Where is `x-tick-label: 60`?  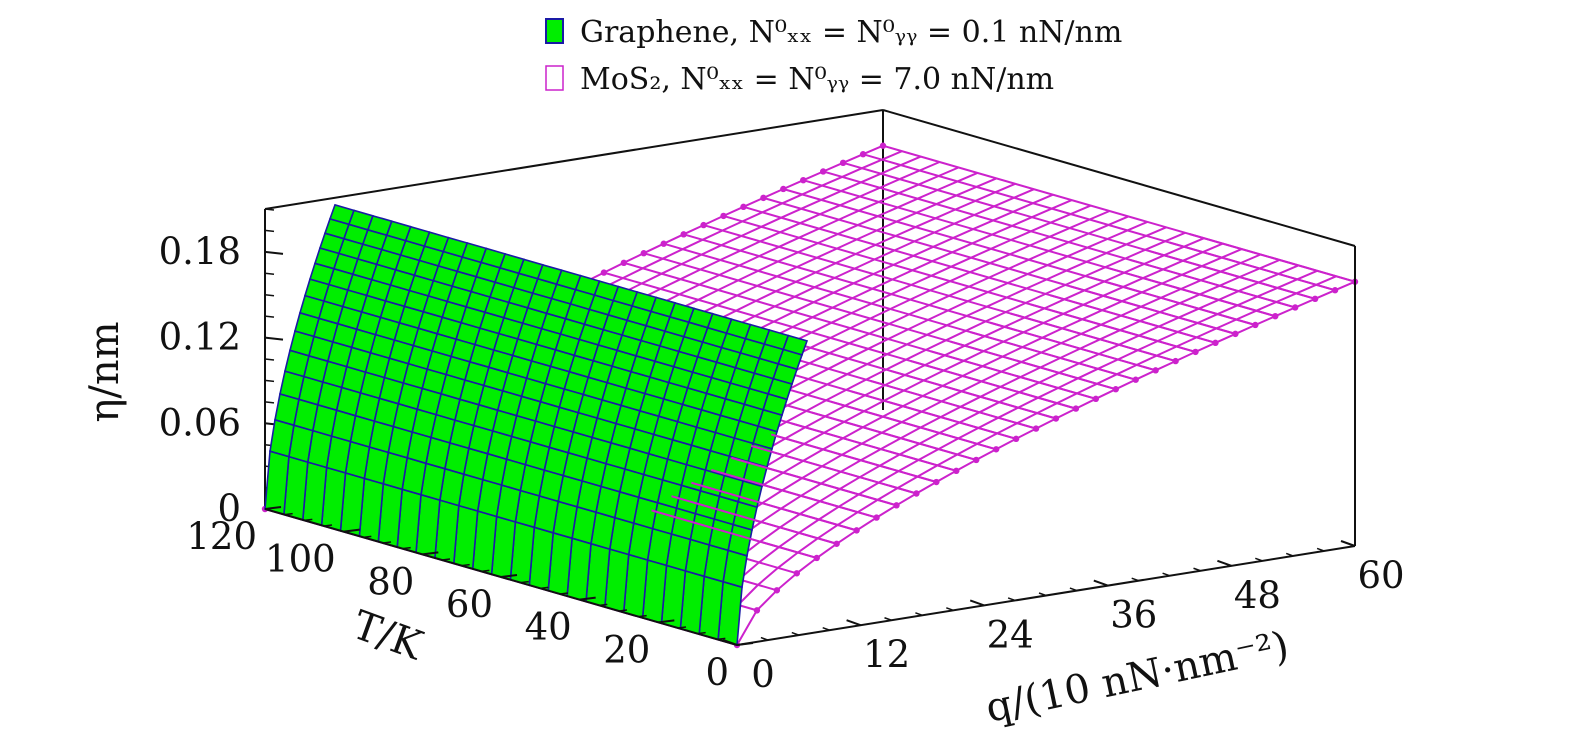 x-tick-label: 60 is located at coordinates (1380, 575).